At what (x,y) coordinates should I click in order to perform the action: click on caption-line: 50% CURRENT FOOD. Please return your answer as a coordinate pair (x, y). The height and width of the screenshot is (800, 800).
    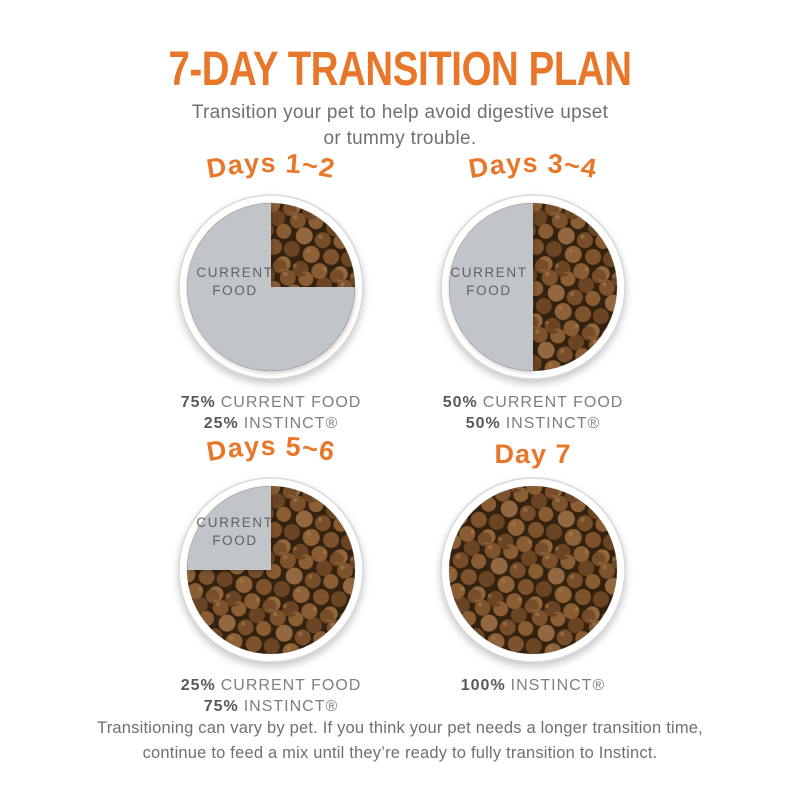
    Looking at the image, I should click on (533, 402).